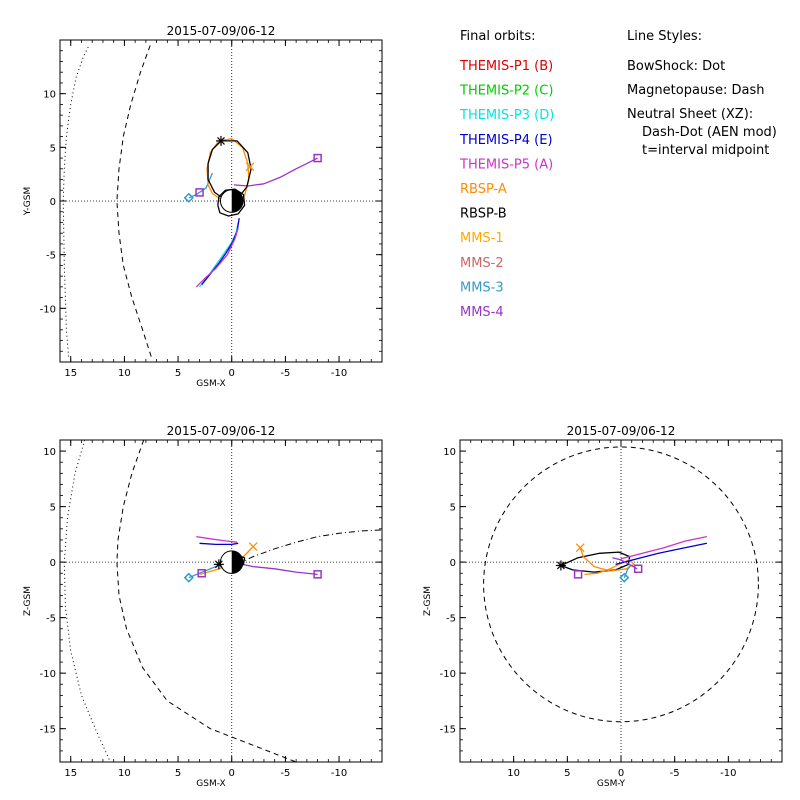  What do you see at coordinates (695, 90) in the screenshot?
I see `line-style-entry: Magnetopause: Dash` at bounding box center [695, 90].